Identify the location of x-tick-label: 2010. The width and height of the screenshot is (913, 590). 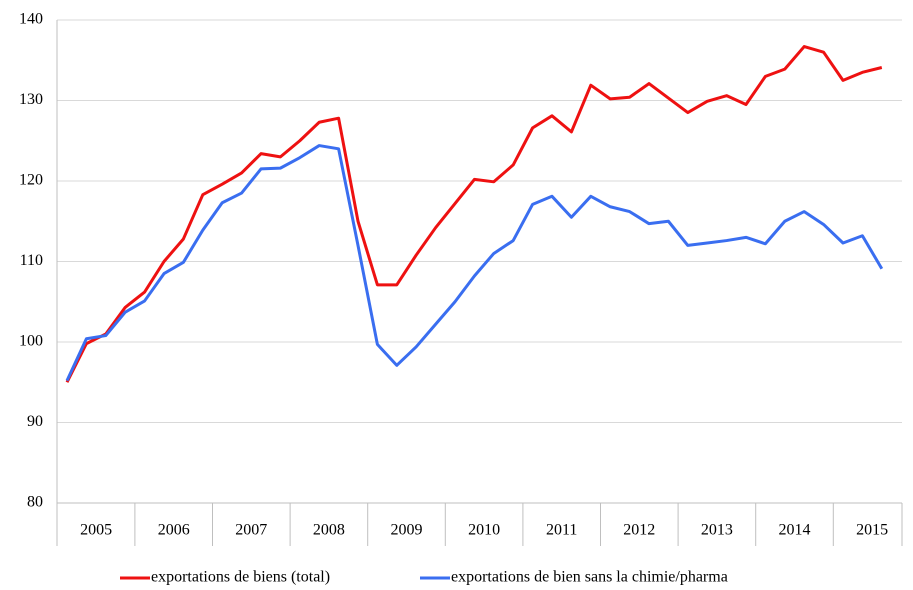
(484, 530).